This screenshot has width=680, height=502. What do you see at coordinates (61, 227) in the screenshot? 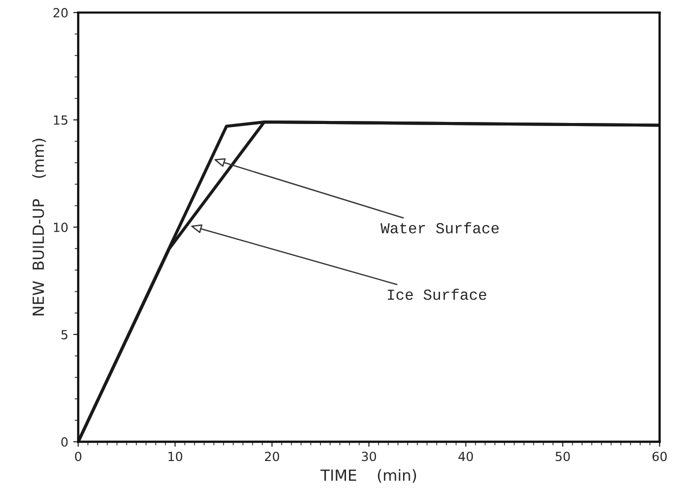
I see `y-tick-label: 10` at bounding box center [61, 227].